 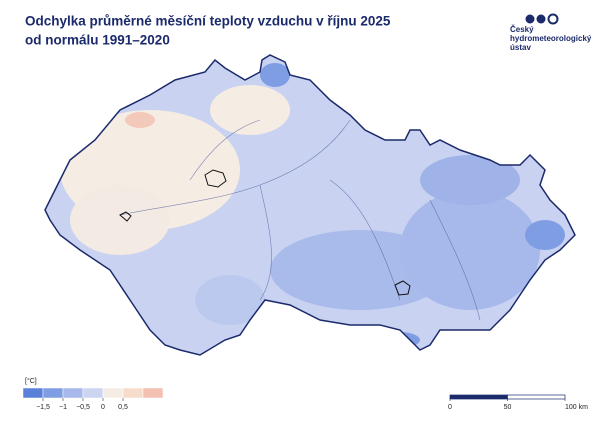 I want to click on logo-text: ústav, so click(x=520, y=47).